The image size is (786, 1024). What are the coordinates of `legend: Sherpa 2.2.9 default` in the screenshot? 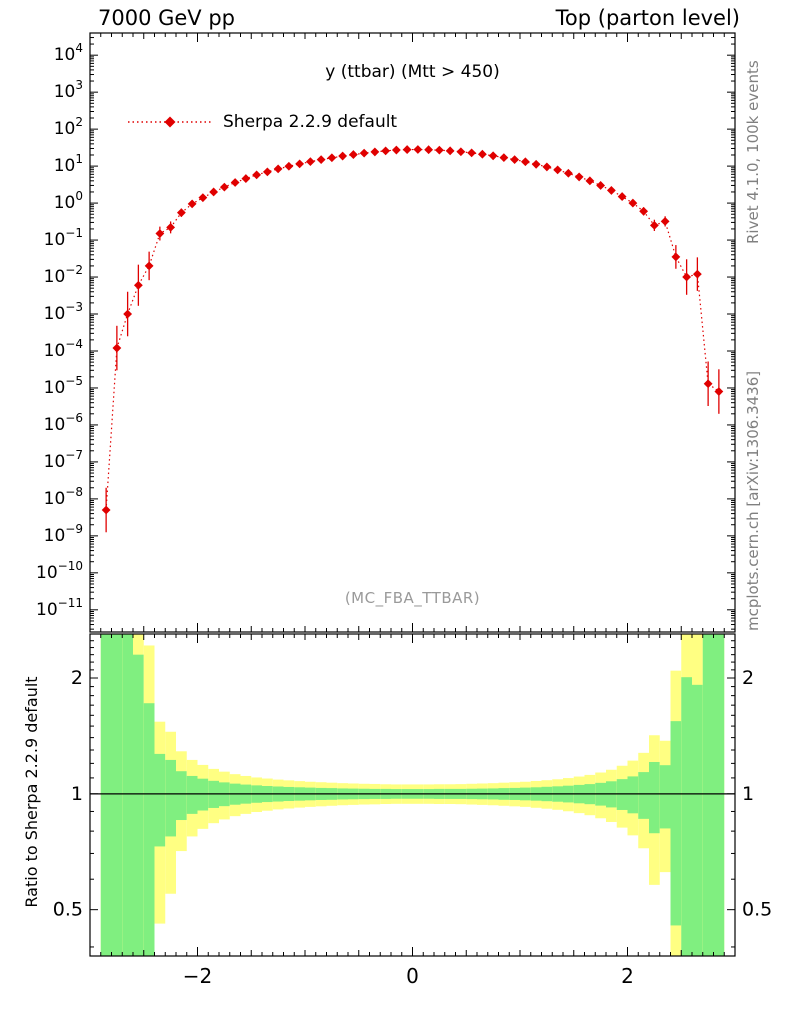 It's located at (261, 122).